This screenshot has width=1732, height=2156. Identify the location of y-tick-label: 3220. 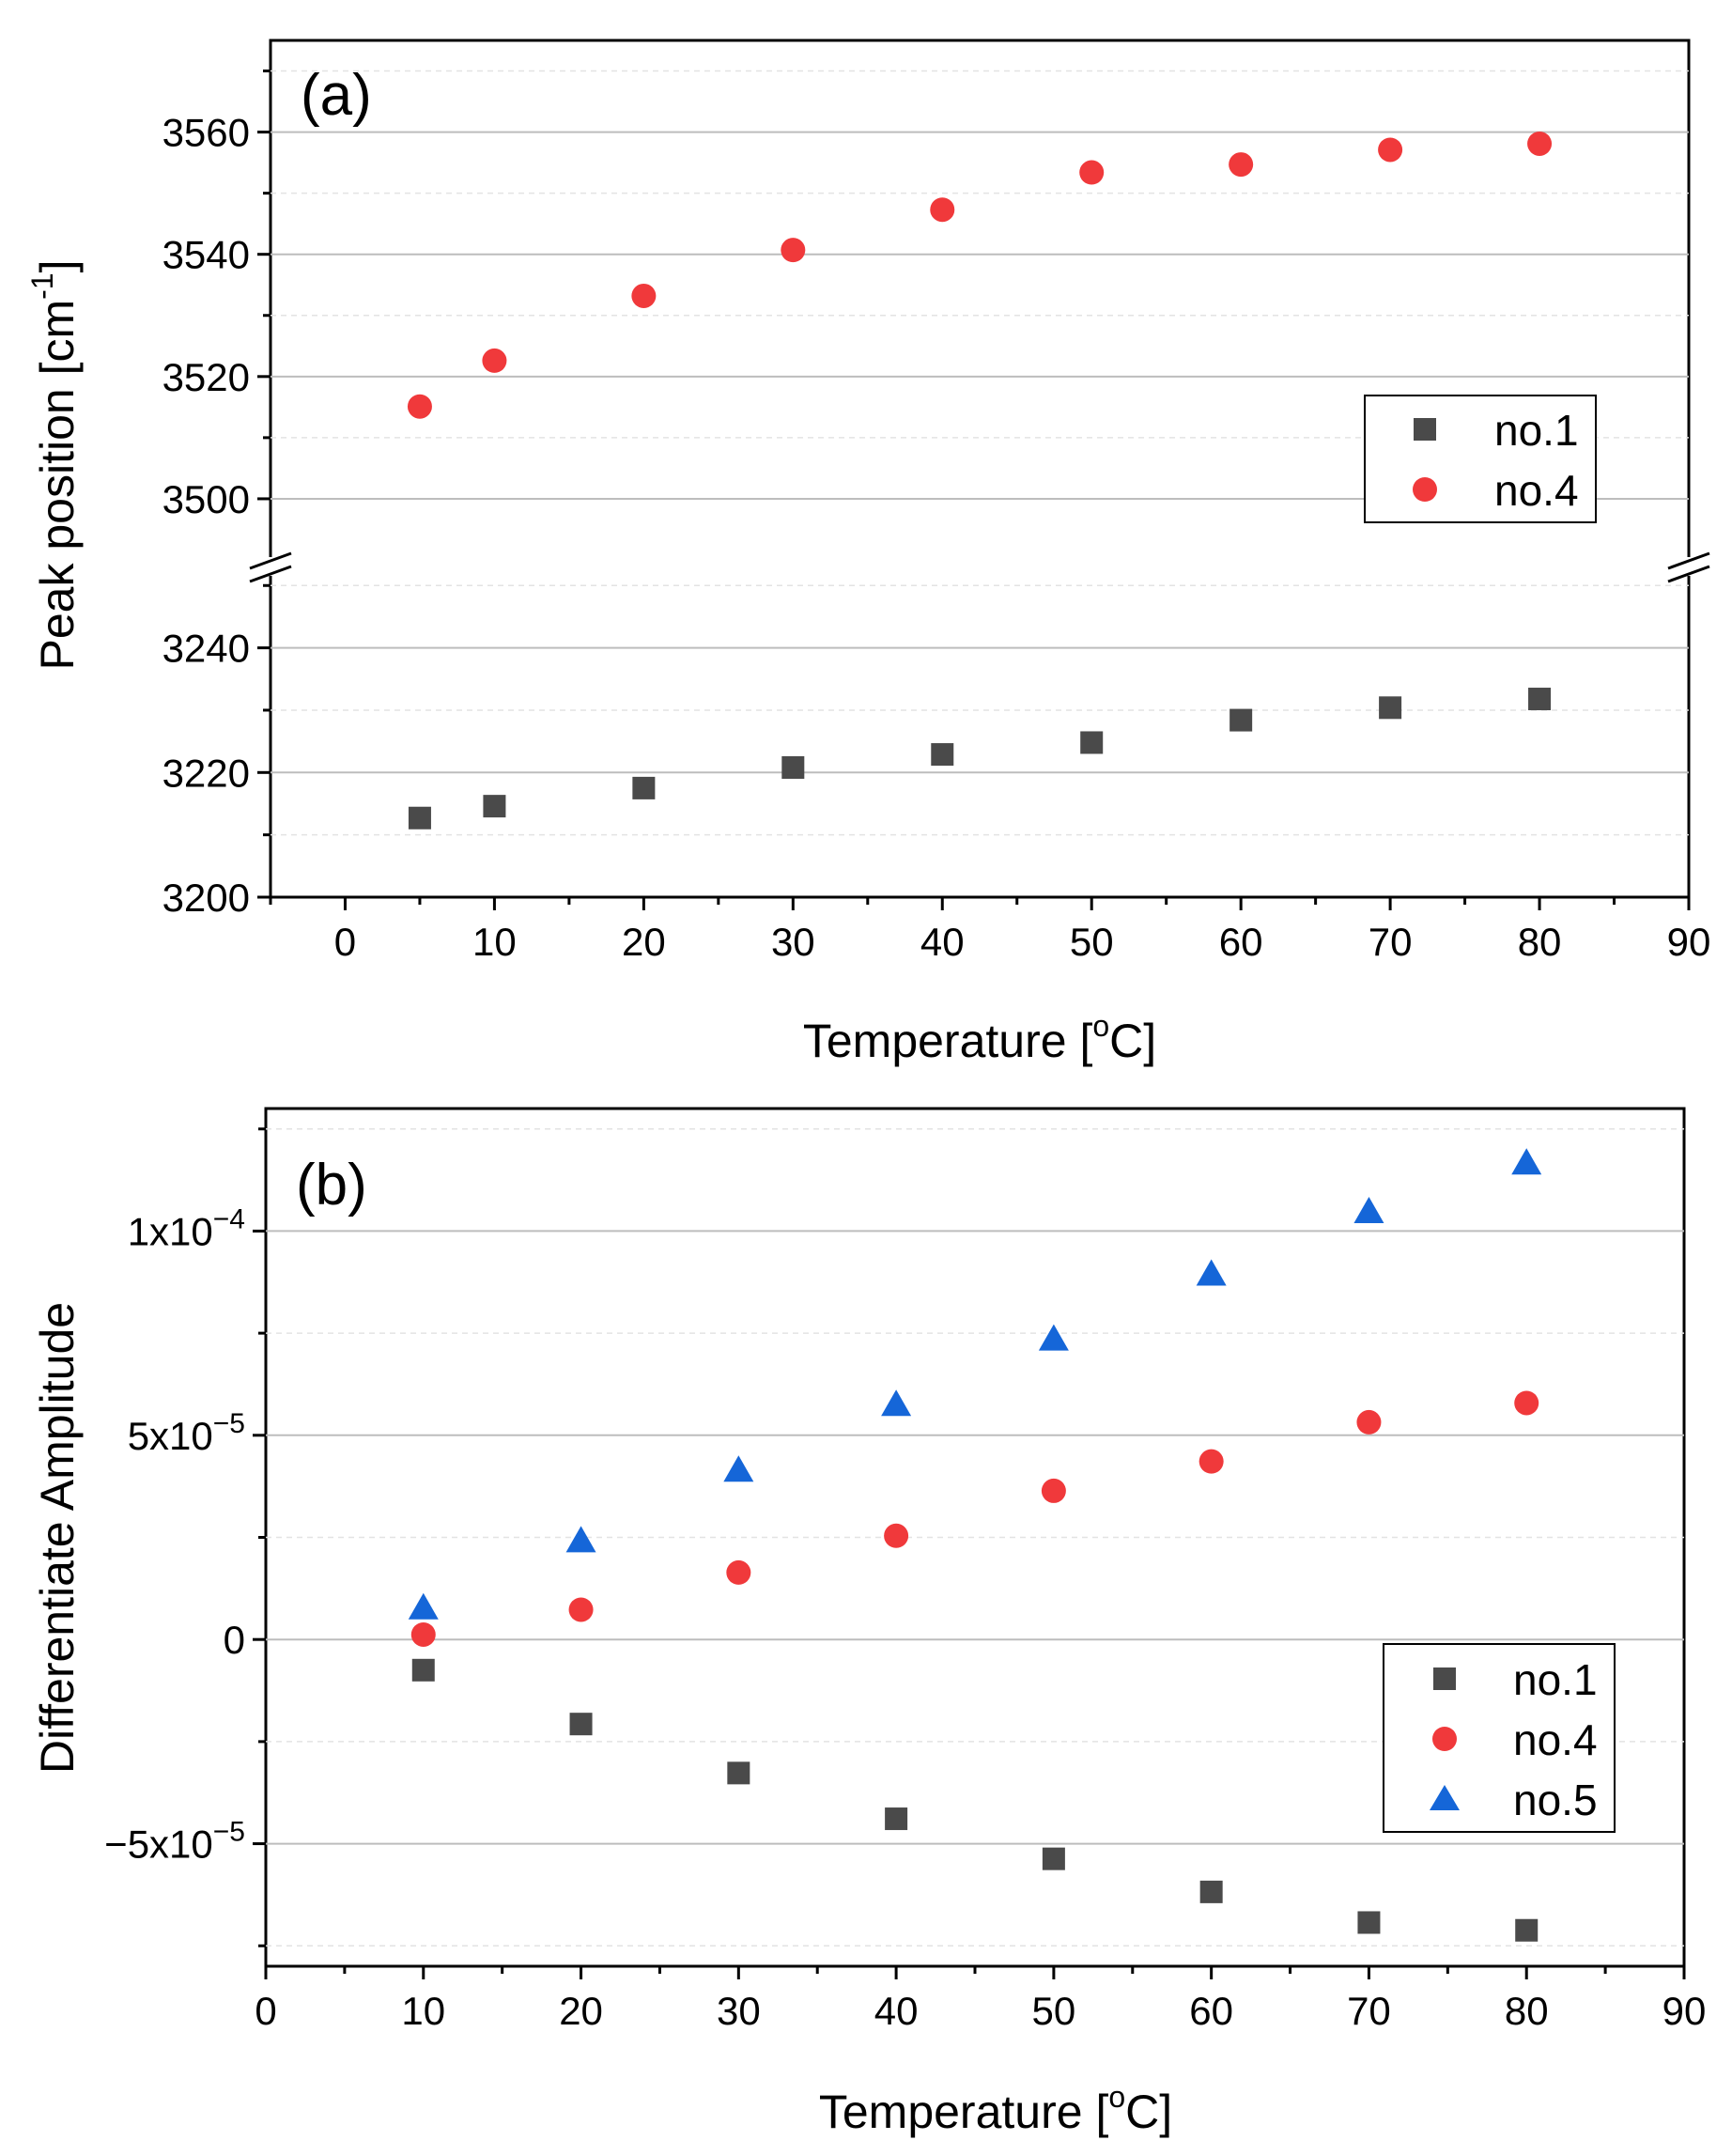
(206, 773).